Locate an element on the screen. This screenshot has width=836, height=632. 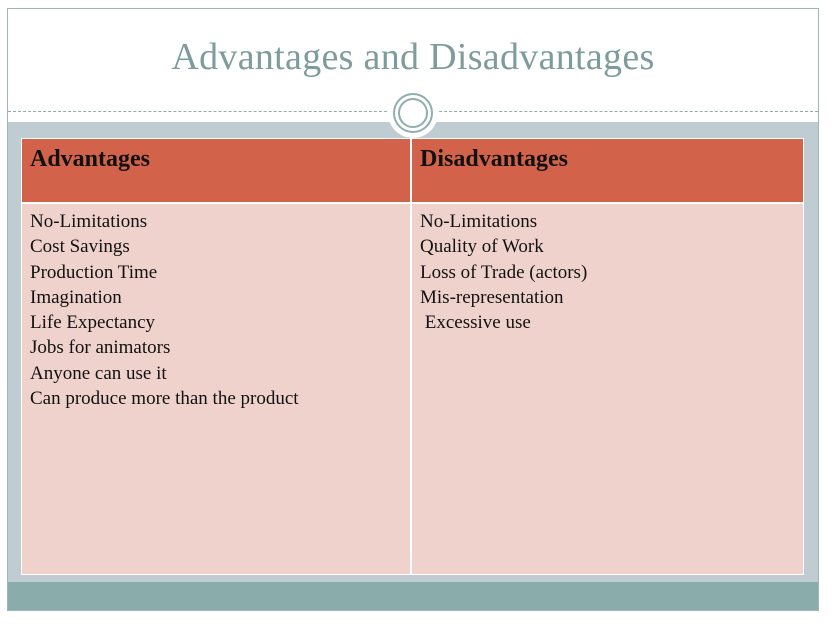
footer-bar is located at coordinates (413, 596).